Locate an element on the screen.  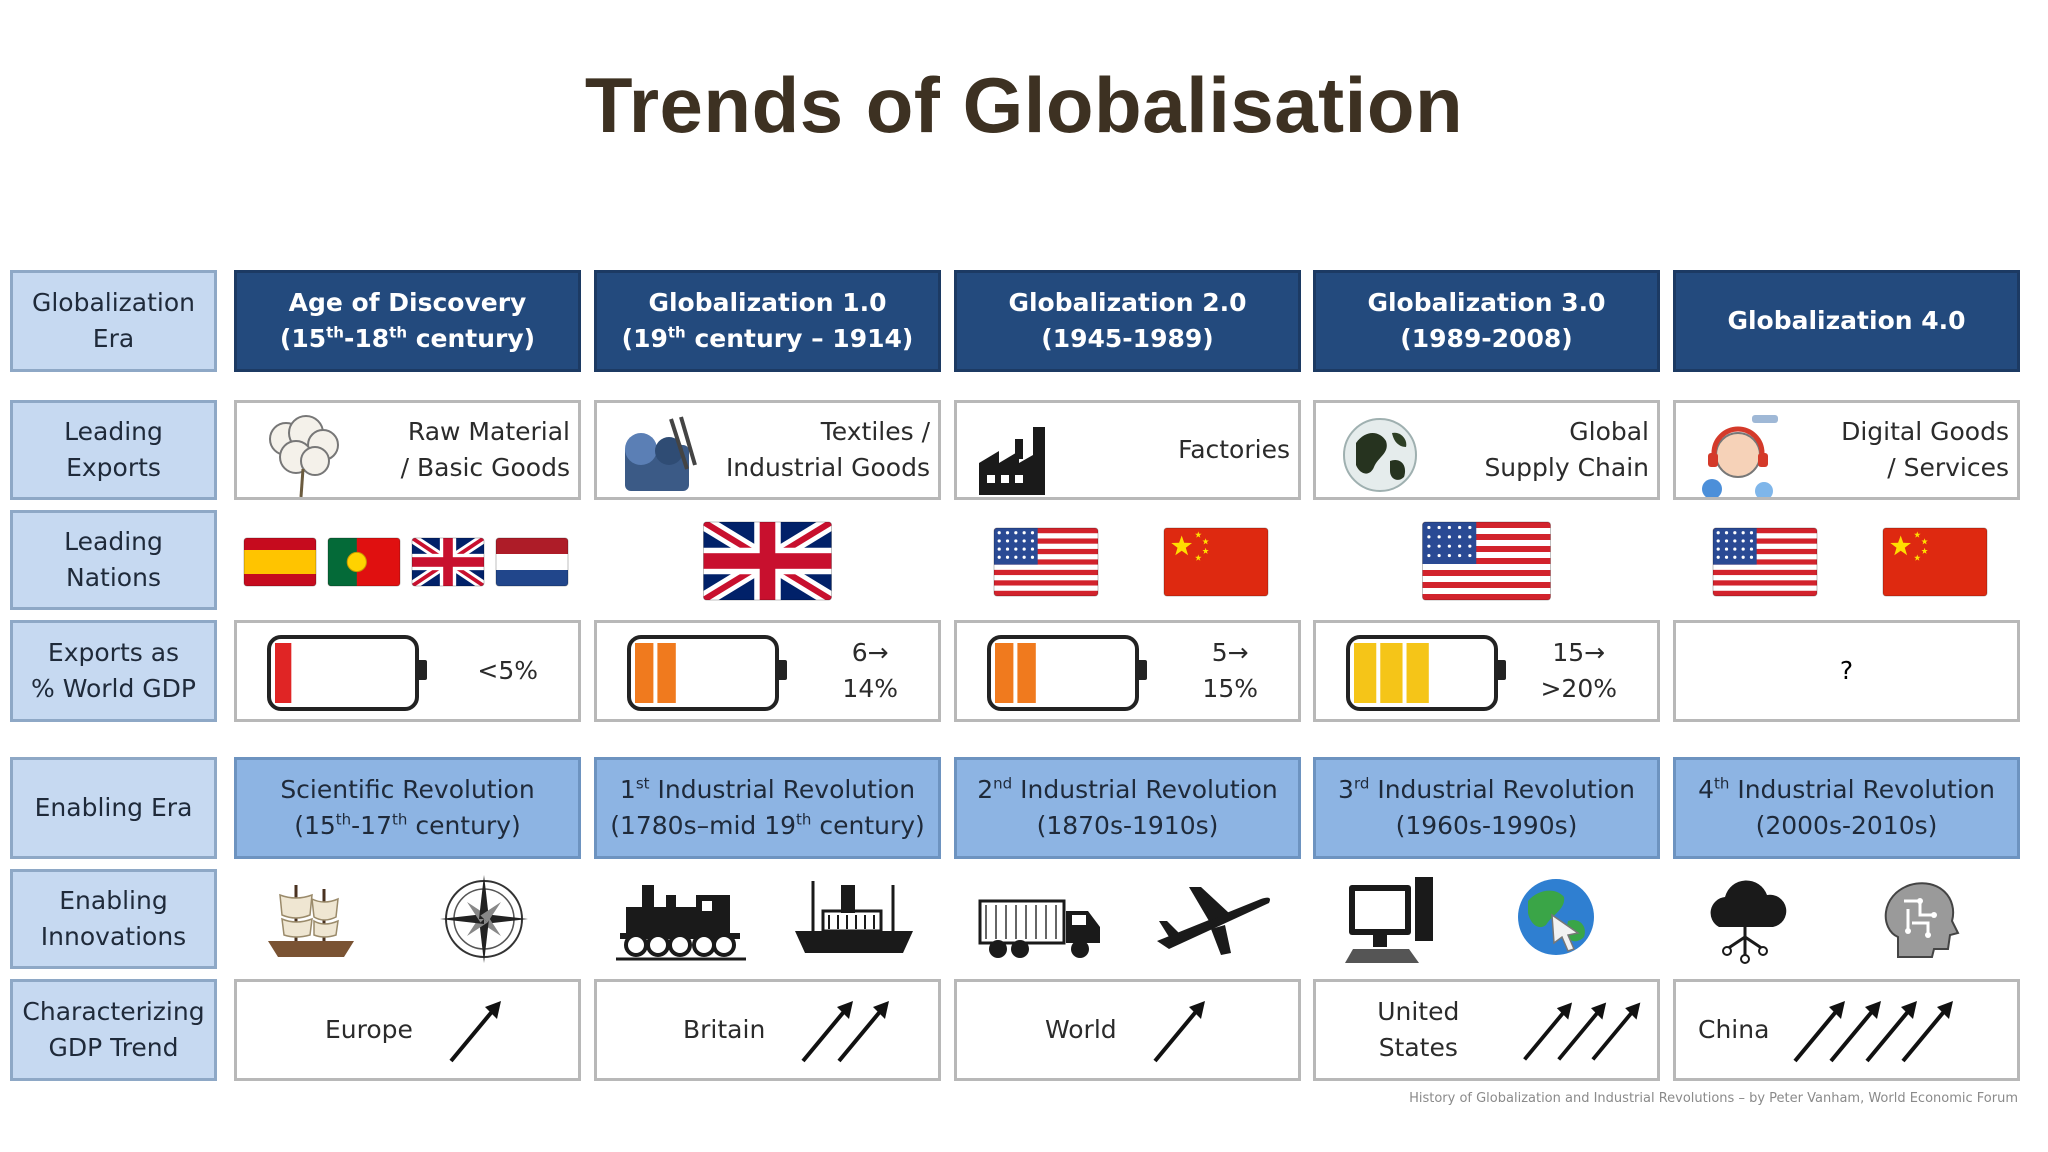
enabling-text-line: (1960s-1990s) is located at coordinates (1486, 825).